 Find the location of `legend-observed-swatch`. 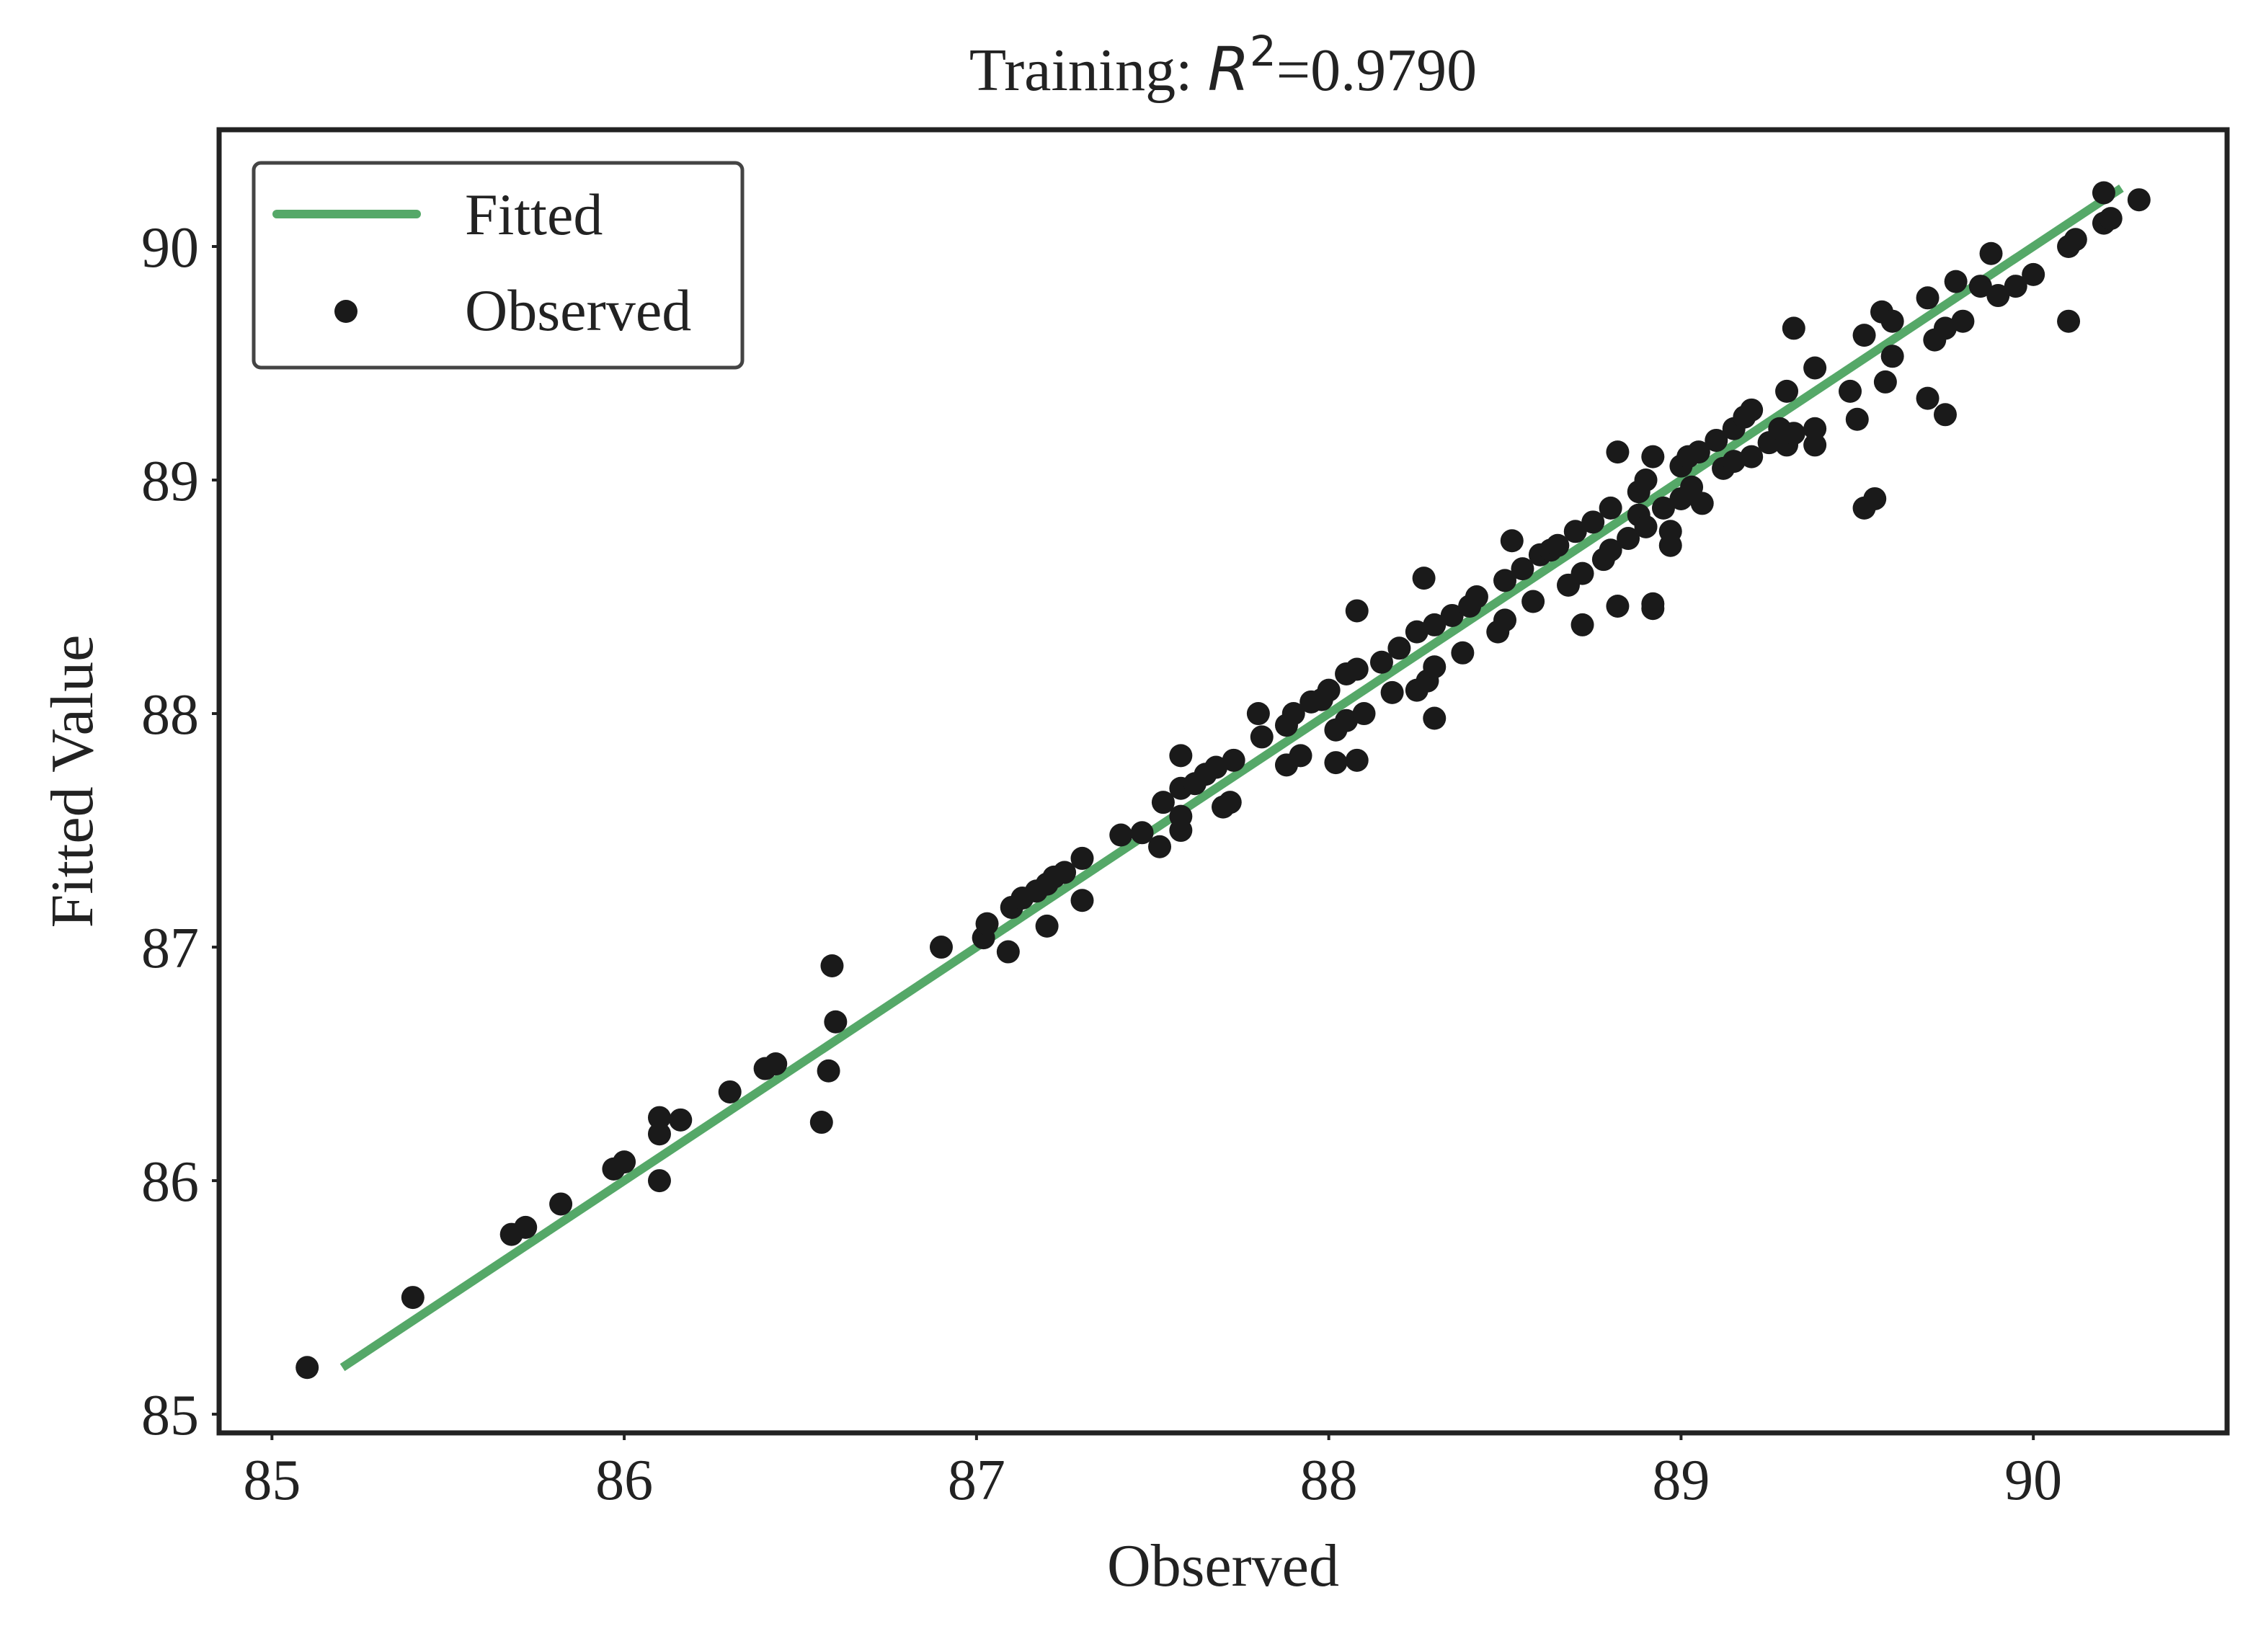

legend-observed-swatch is located at coordinates (345, 311).